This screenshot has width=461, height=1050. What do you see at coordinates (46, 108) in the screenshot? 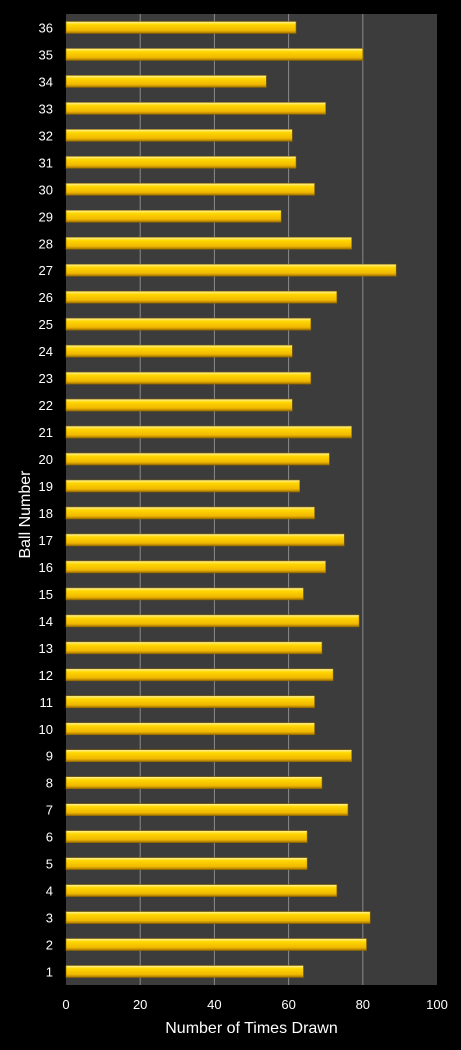
I see `y-tick-label: 33` at bounding box center [46, 108].